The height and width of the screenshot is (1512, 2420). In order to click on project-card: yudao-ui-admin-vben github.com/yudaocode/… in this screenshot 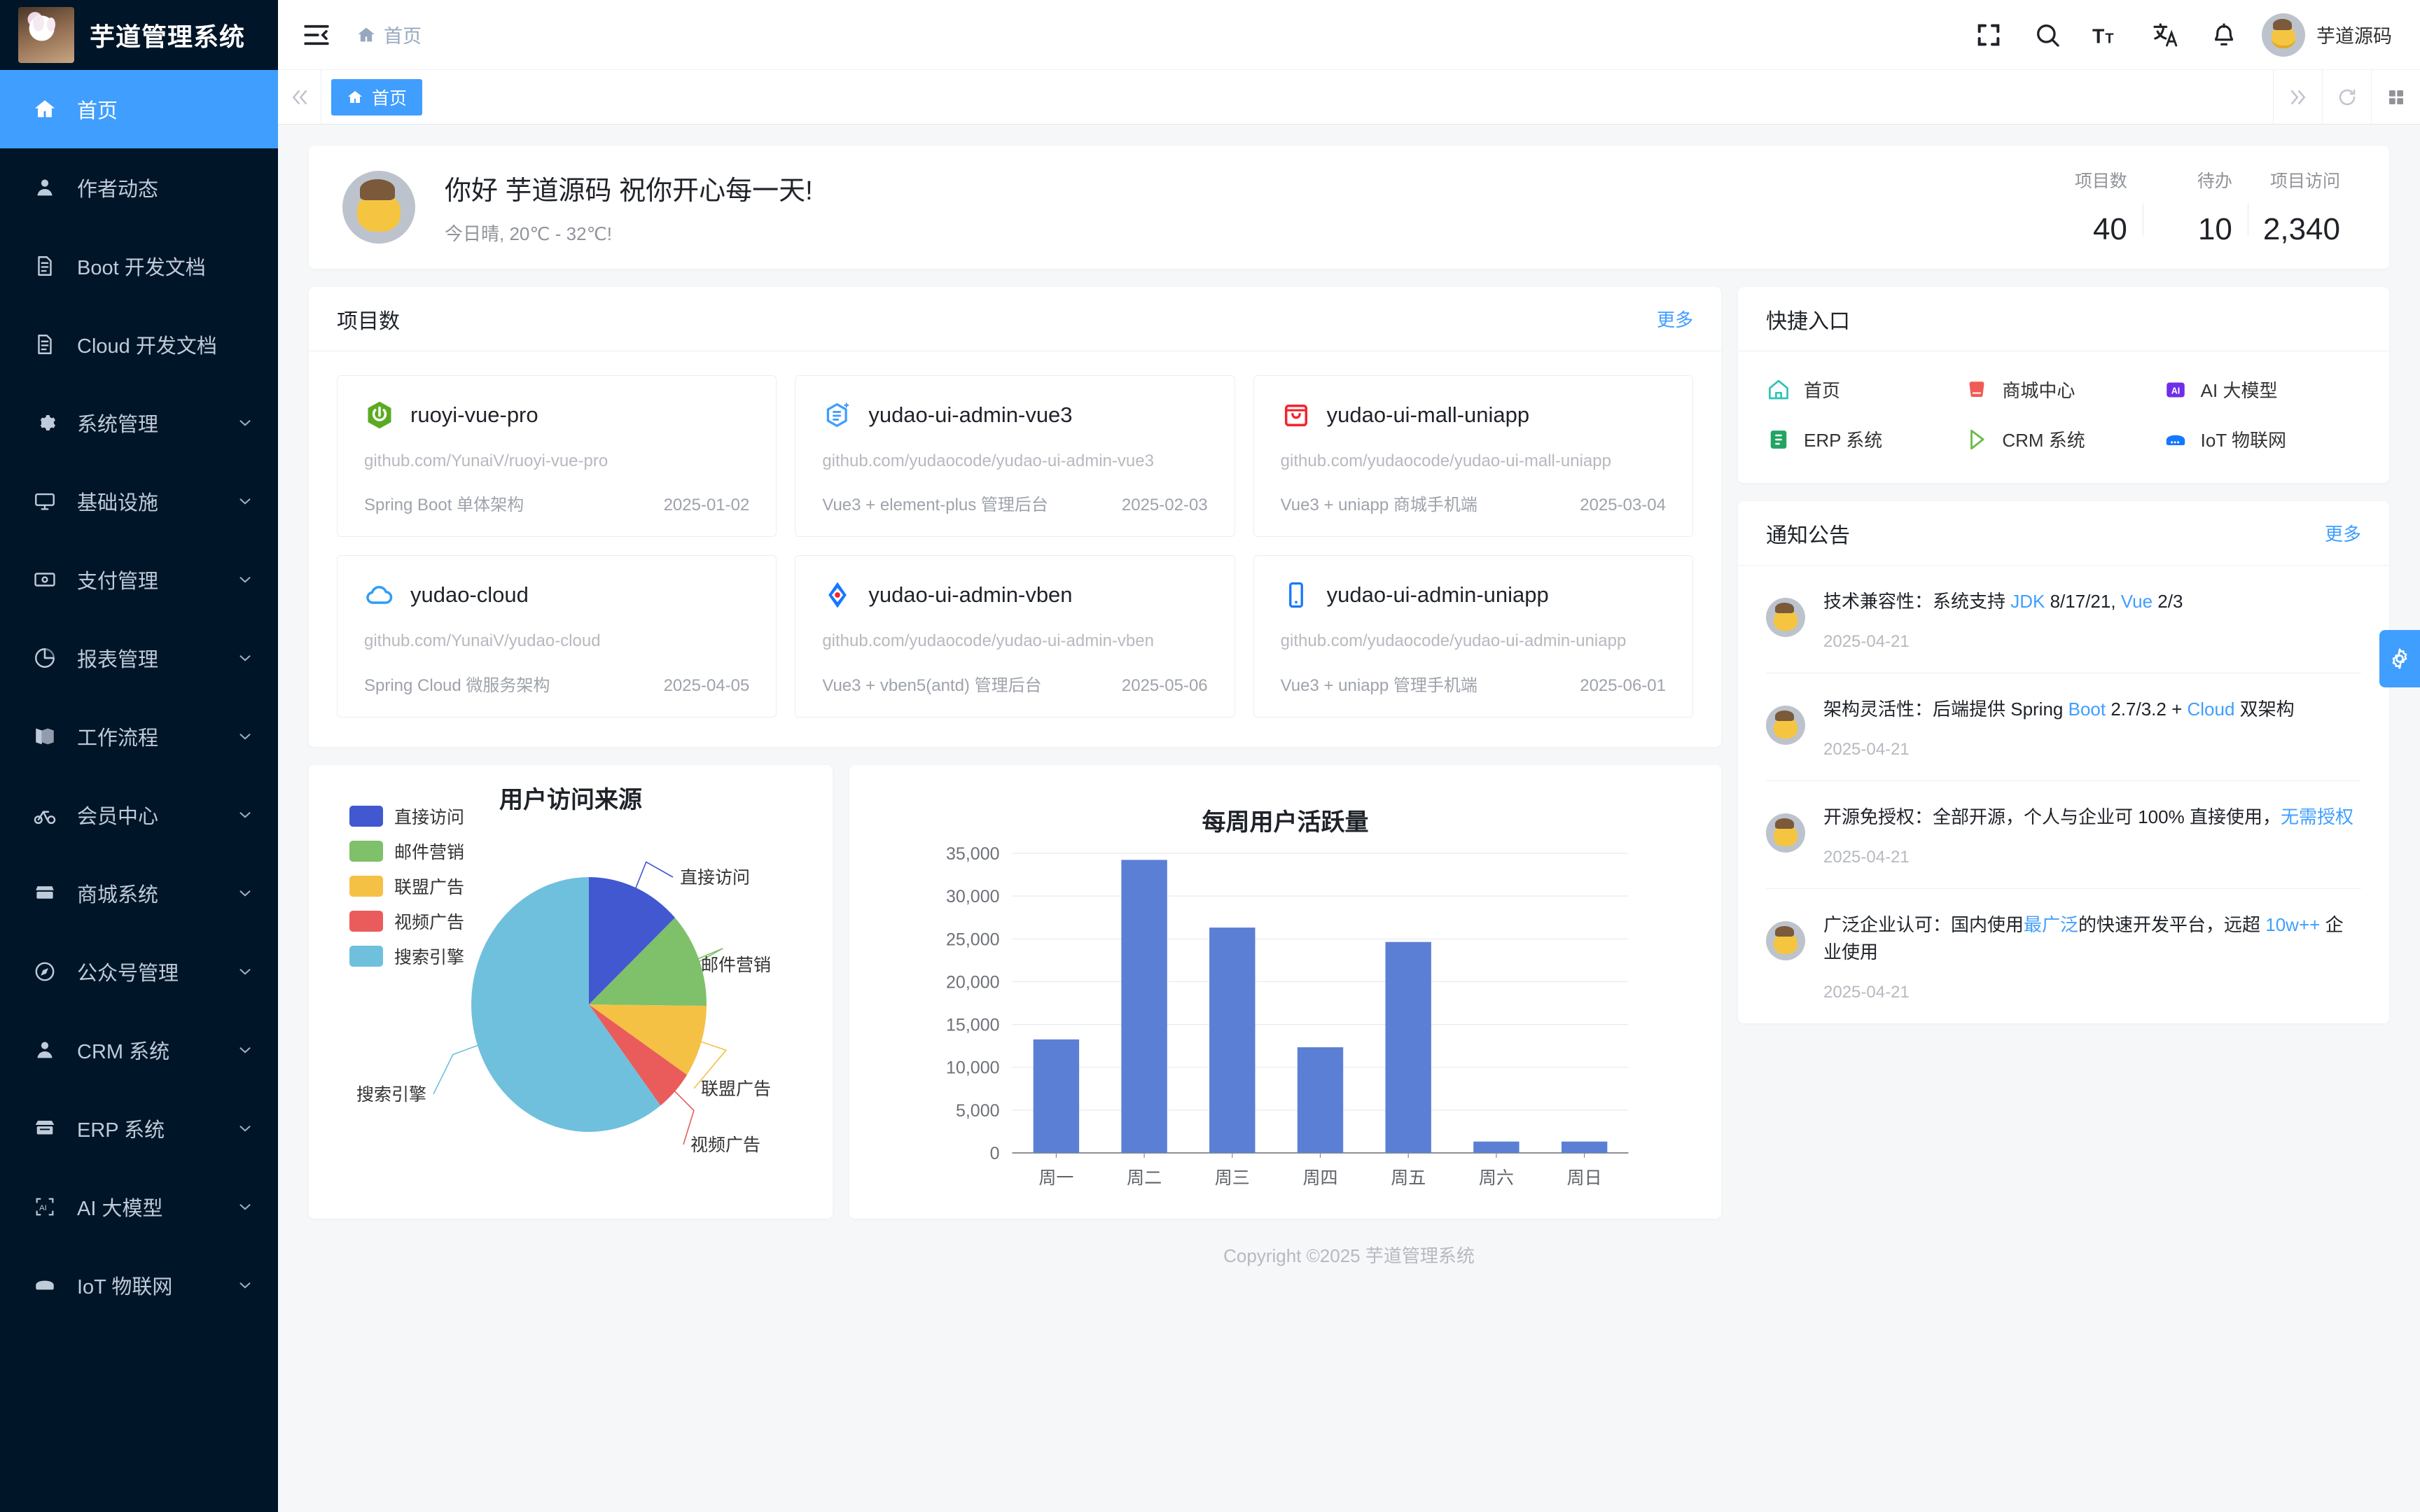, I will do `click(1015, 636)`.